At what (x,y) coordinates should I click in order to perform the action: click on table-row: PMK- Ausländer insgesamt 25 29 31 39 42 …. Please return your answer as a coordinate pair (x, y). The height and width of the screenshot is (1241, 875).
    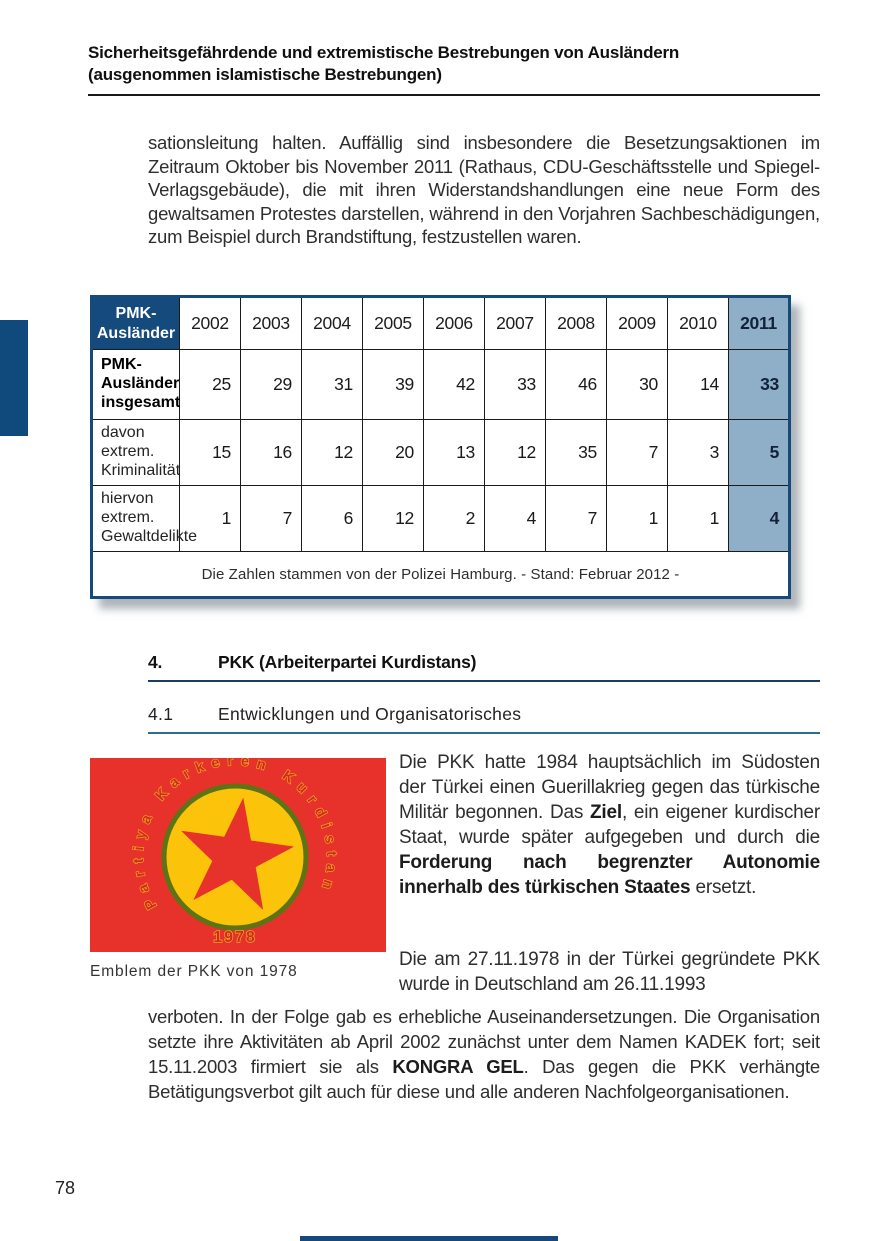
    Looking at the image, I should click on (440, 384).